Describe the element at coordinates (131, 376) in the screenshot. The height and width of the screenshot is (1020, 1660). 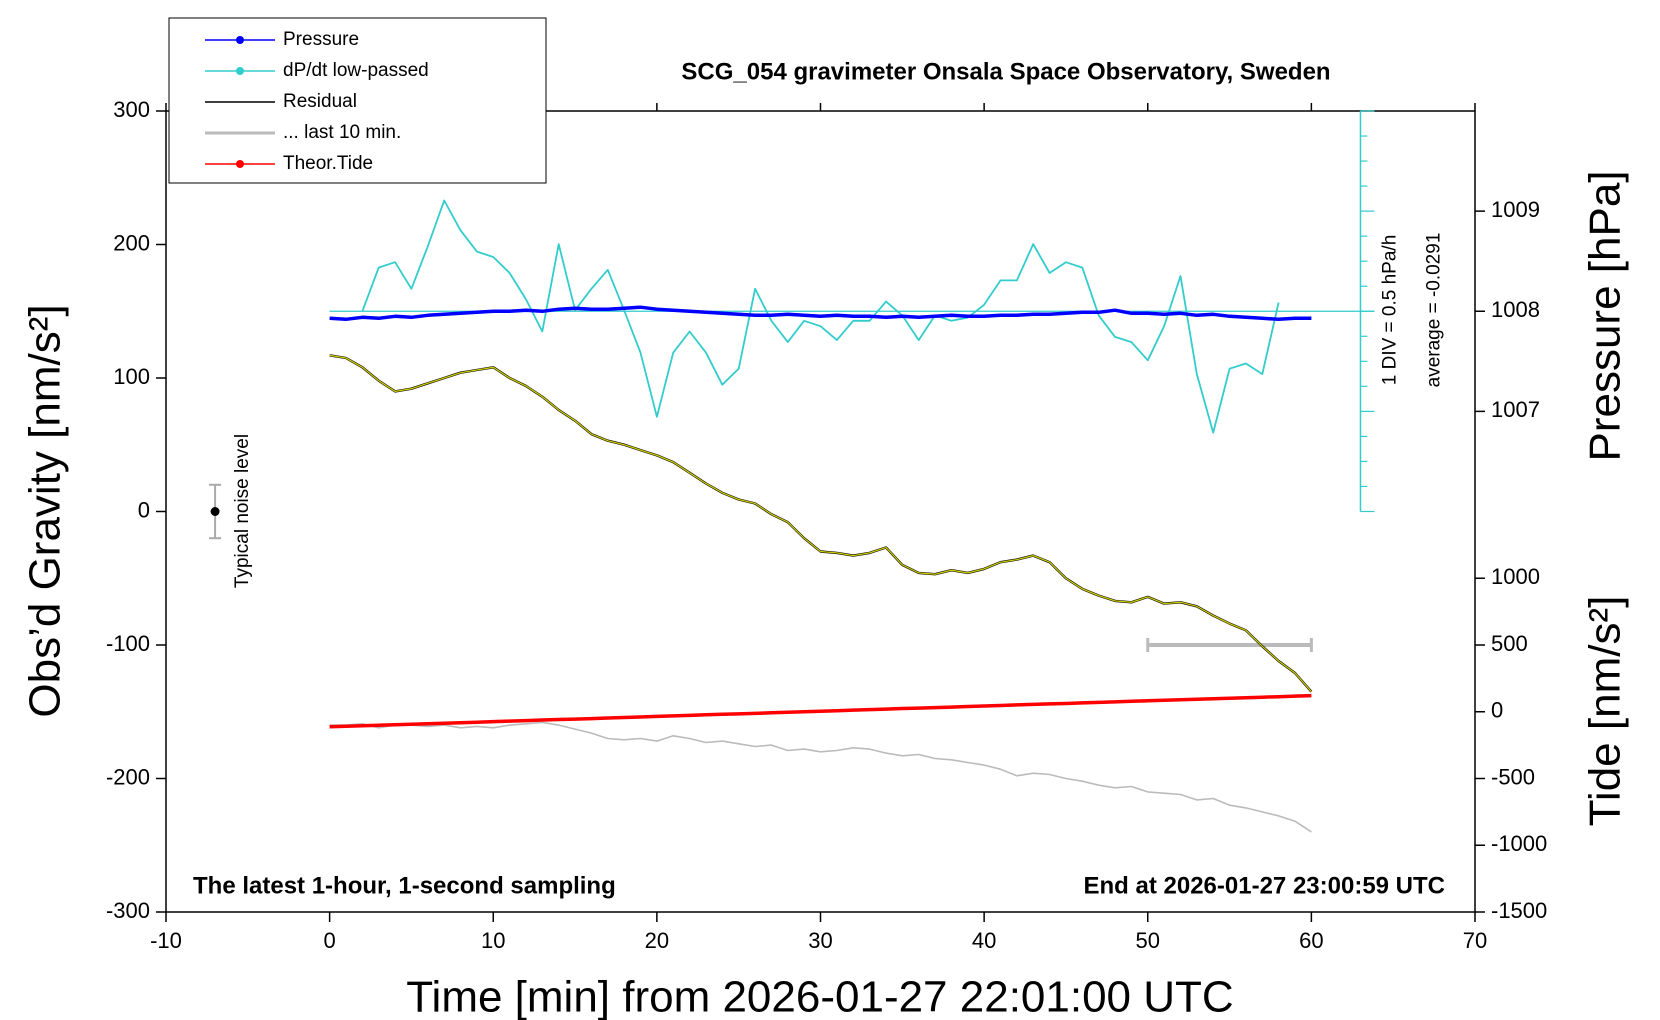
I see `y-tick-label: 100` at that location.